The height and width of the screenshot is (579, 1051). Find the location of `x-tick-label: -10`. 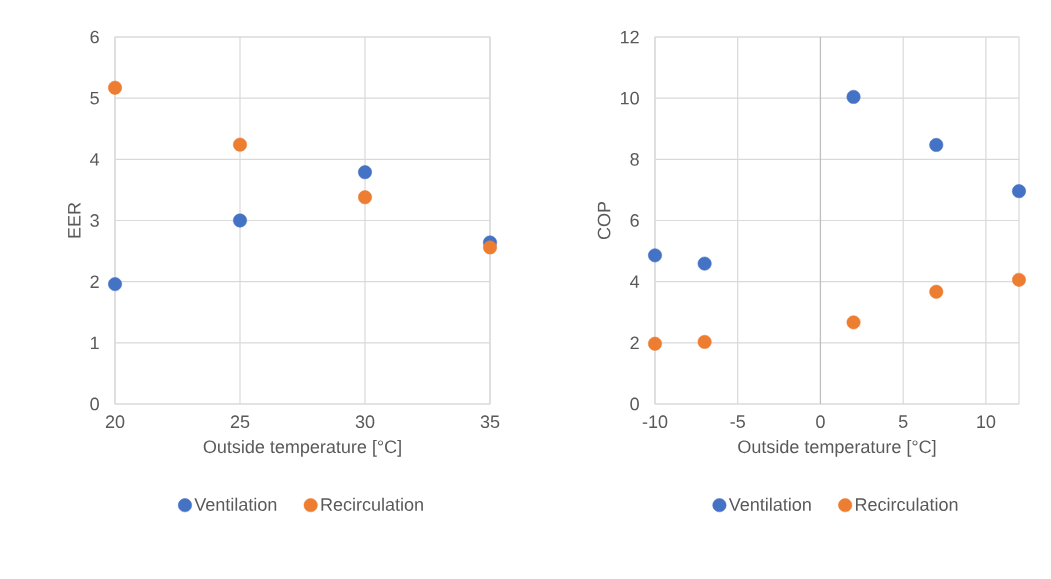

x-tick-label: -10 is located at coordinates (655, 422).